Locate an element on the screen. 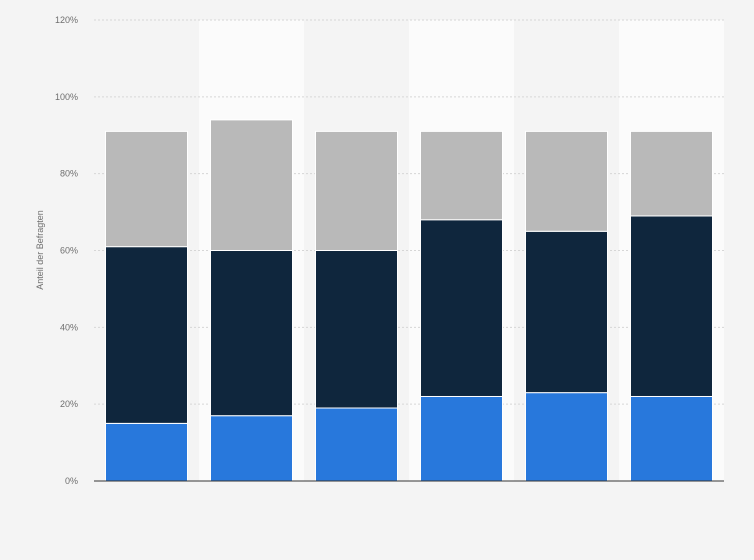  y-axis-ticks: 0% 20% 40% 60% 80% 100% 120% is located at coordinates (66, 250).